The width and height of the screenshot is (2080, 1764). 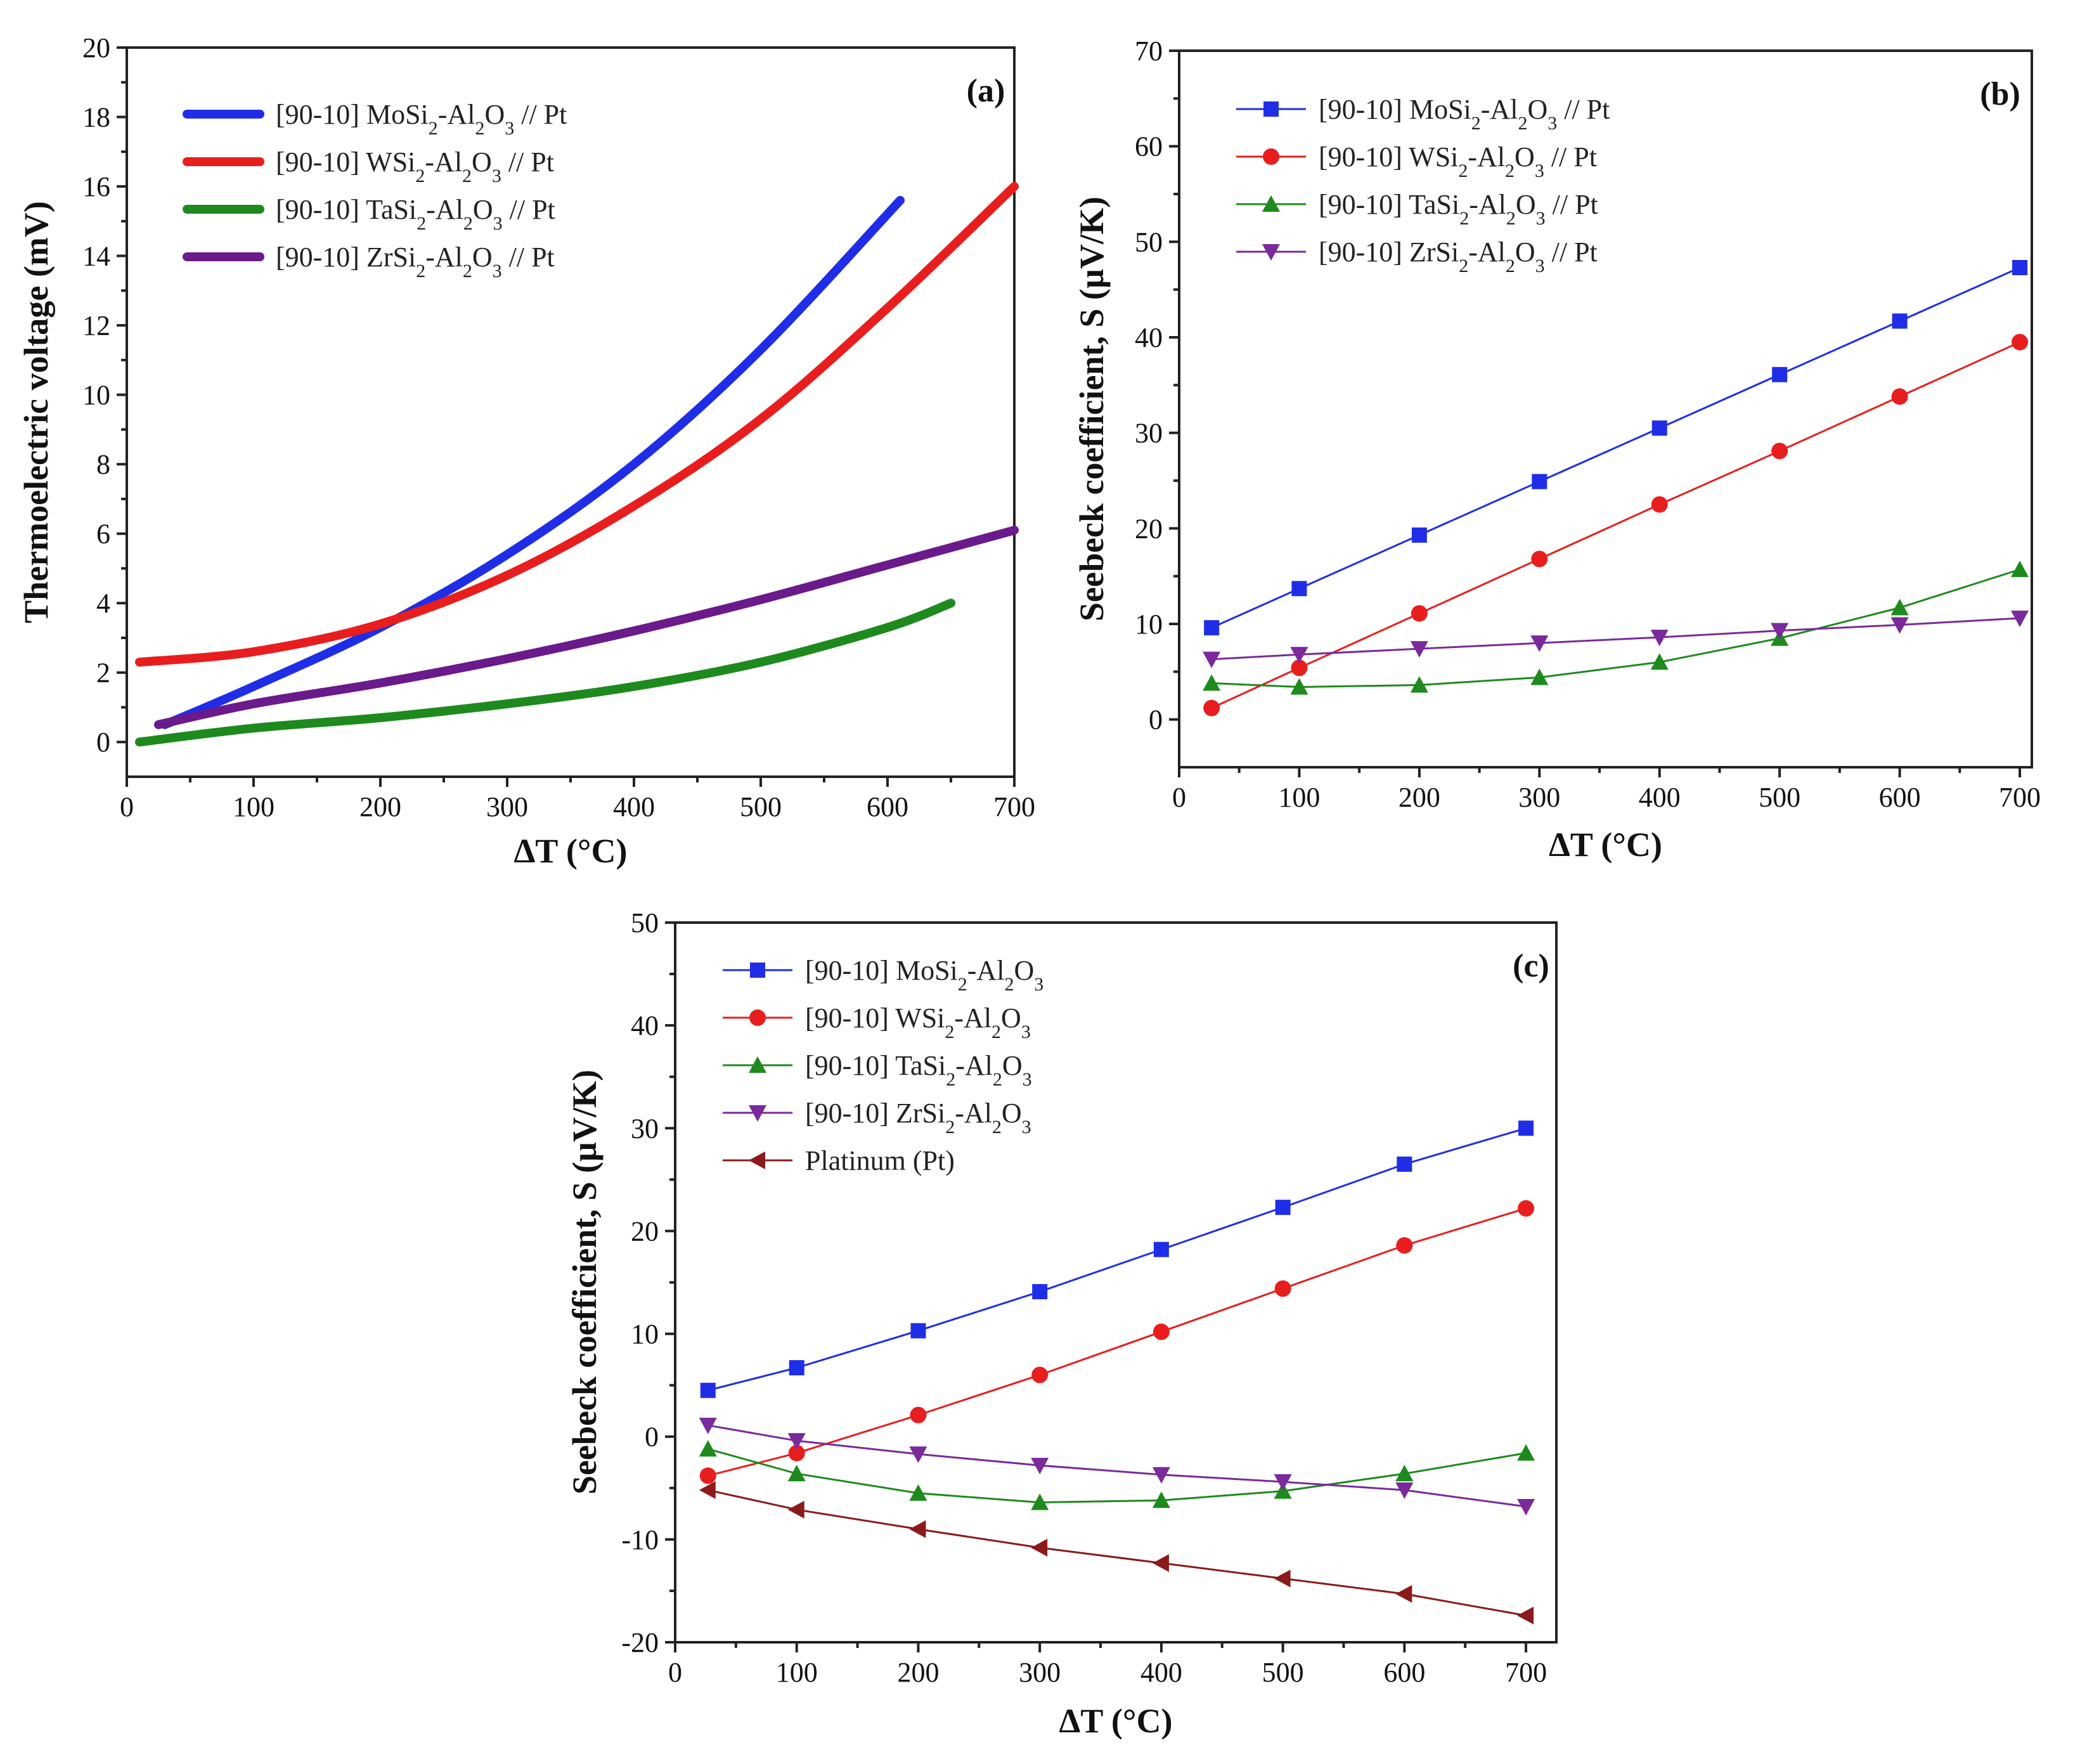 I want to click on legend-entry-5: Platinum (Pt), so click(x=839, y=1161).